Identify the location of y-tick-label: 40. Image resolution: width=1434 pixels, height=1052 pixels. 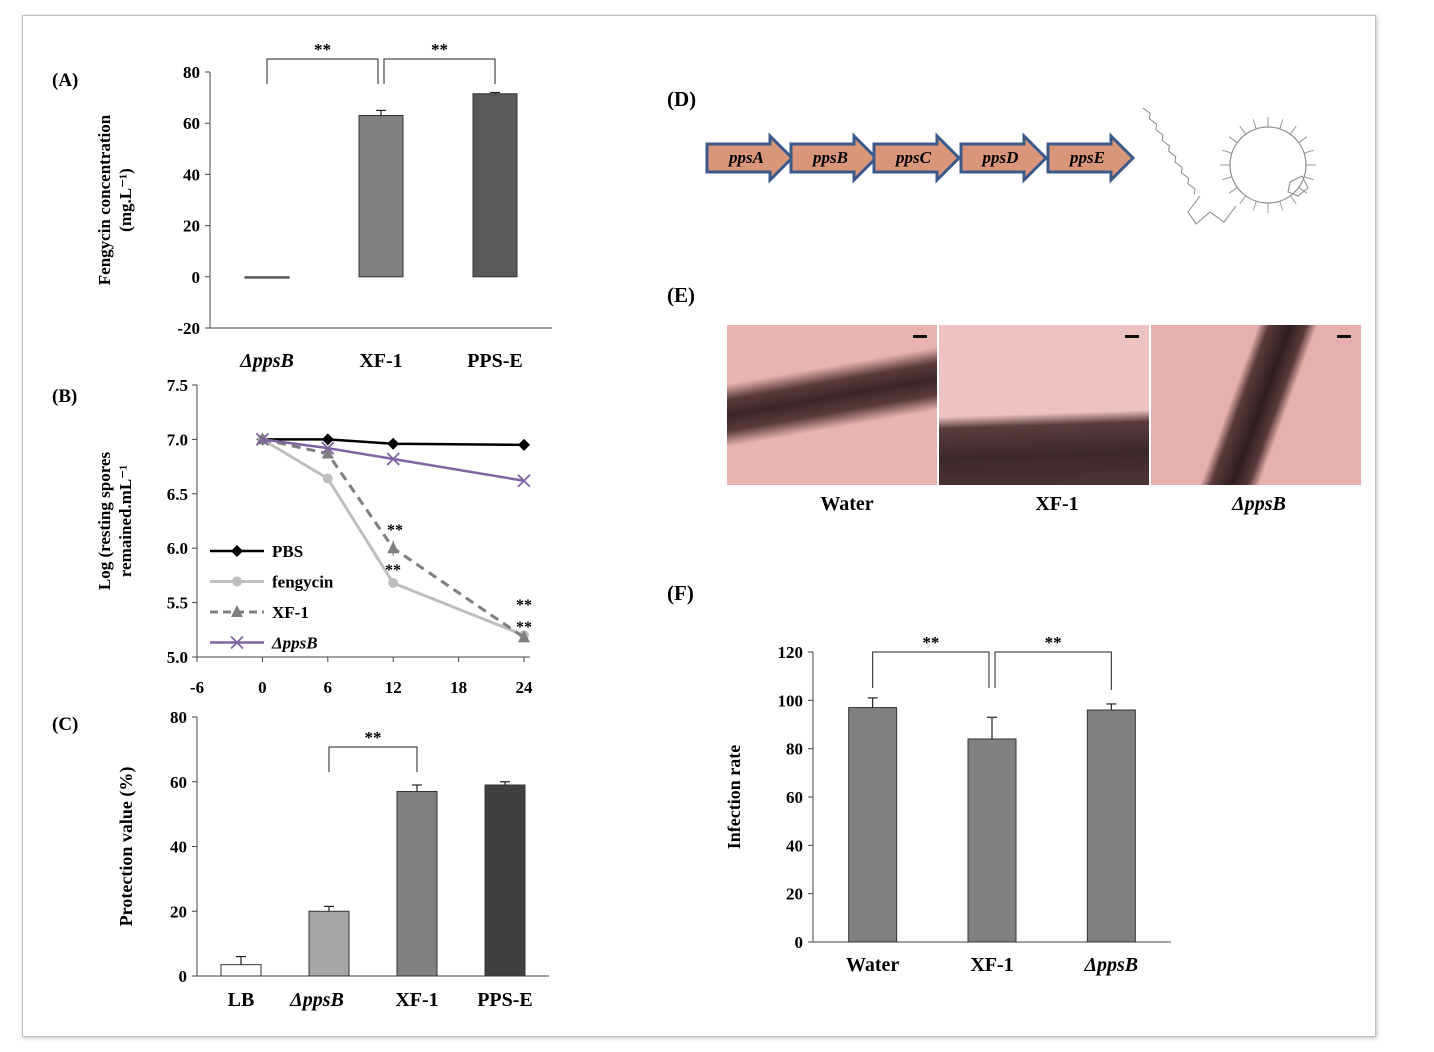
(191, 174).